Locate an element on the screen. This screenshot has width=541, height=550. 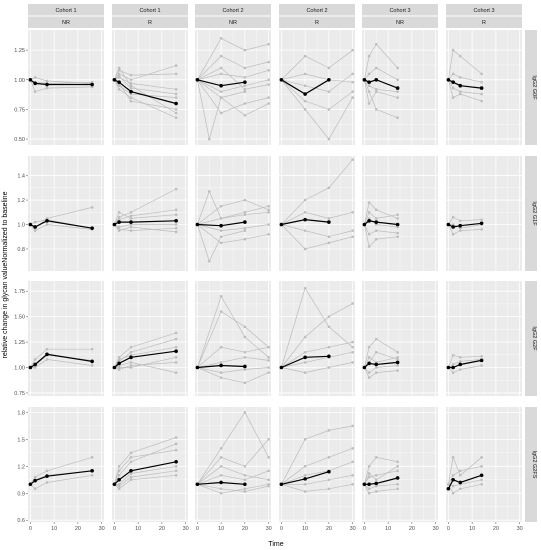
x-tick-label: 30 is located at coordinates (436, 529).